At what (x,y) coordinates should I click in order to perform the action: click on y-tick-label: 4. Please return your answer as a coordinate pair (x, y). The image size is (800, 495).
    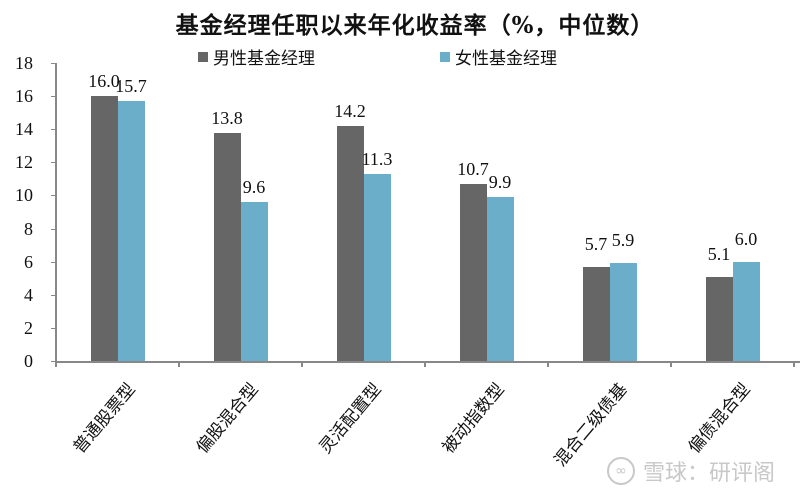
    Looking at the image, I should click on (28, 294).